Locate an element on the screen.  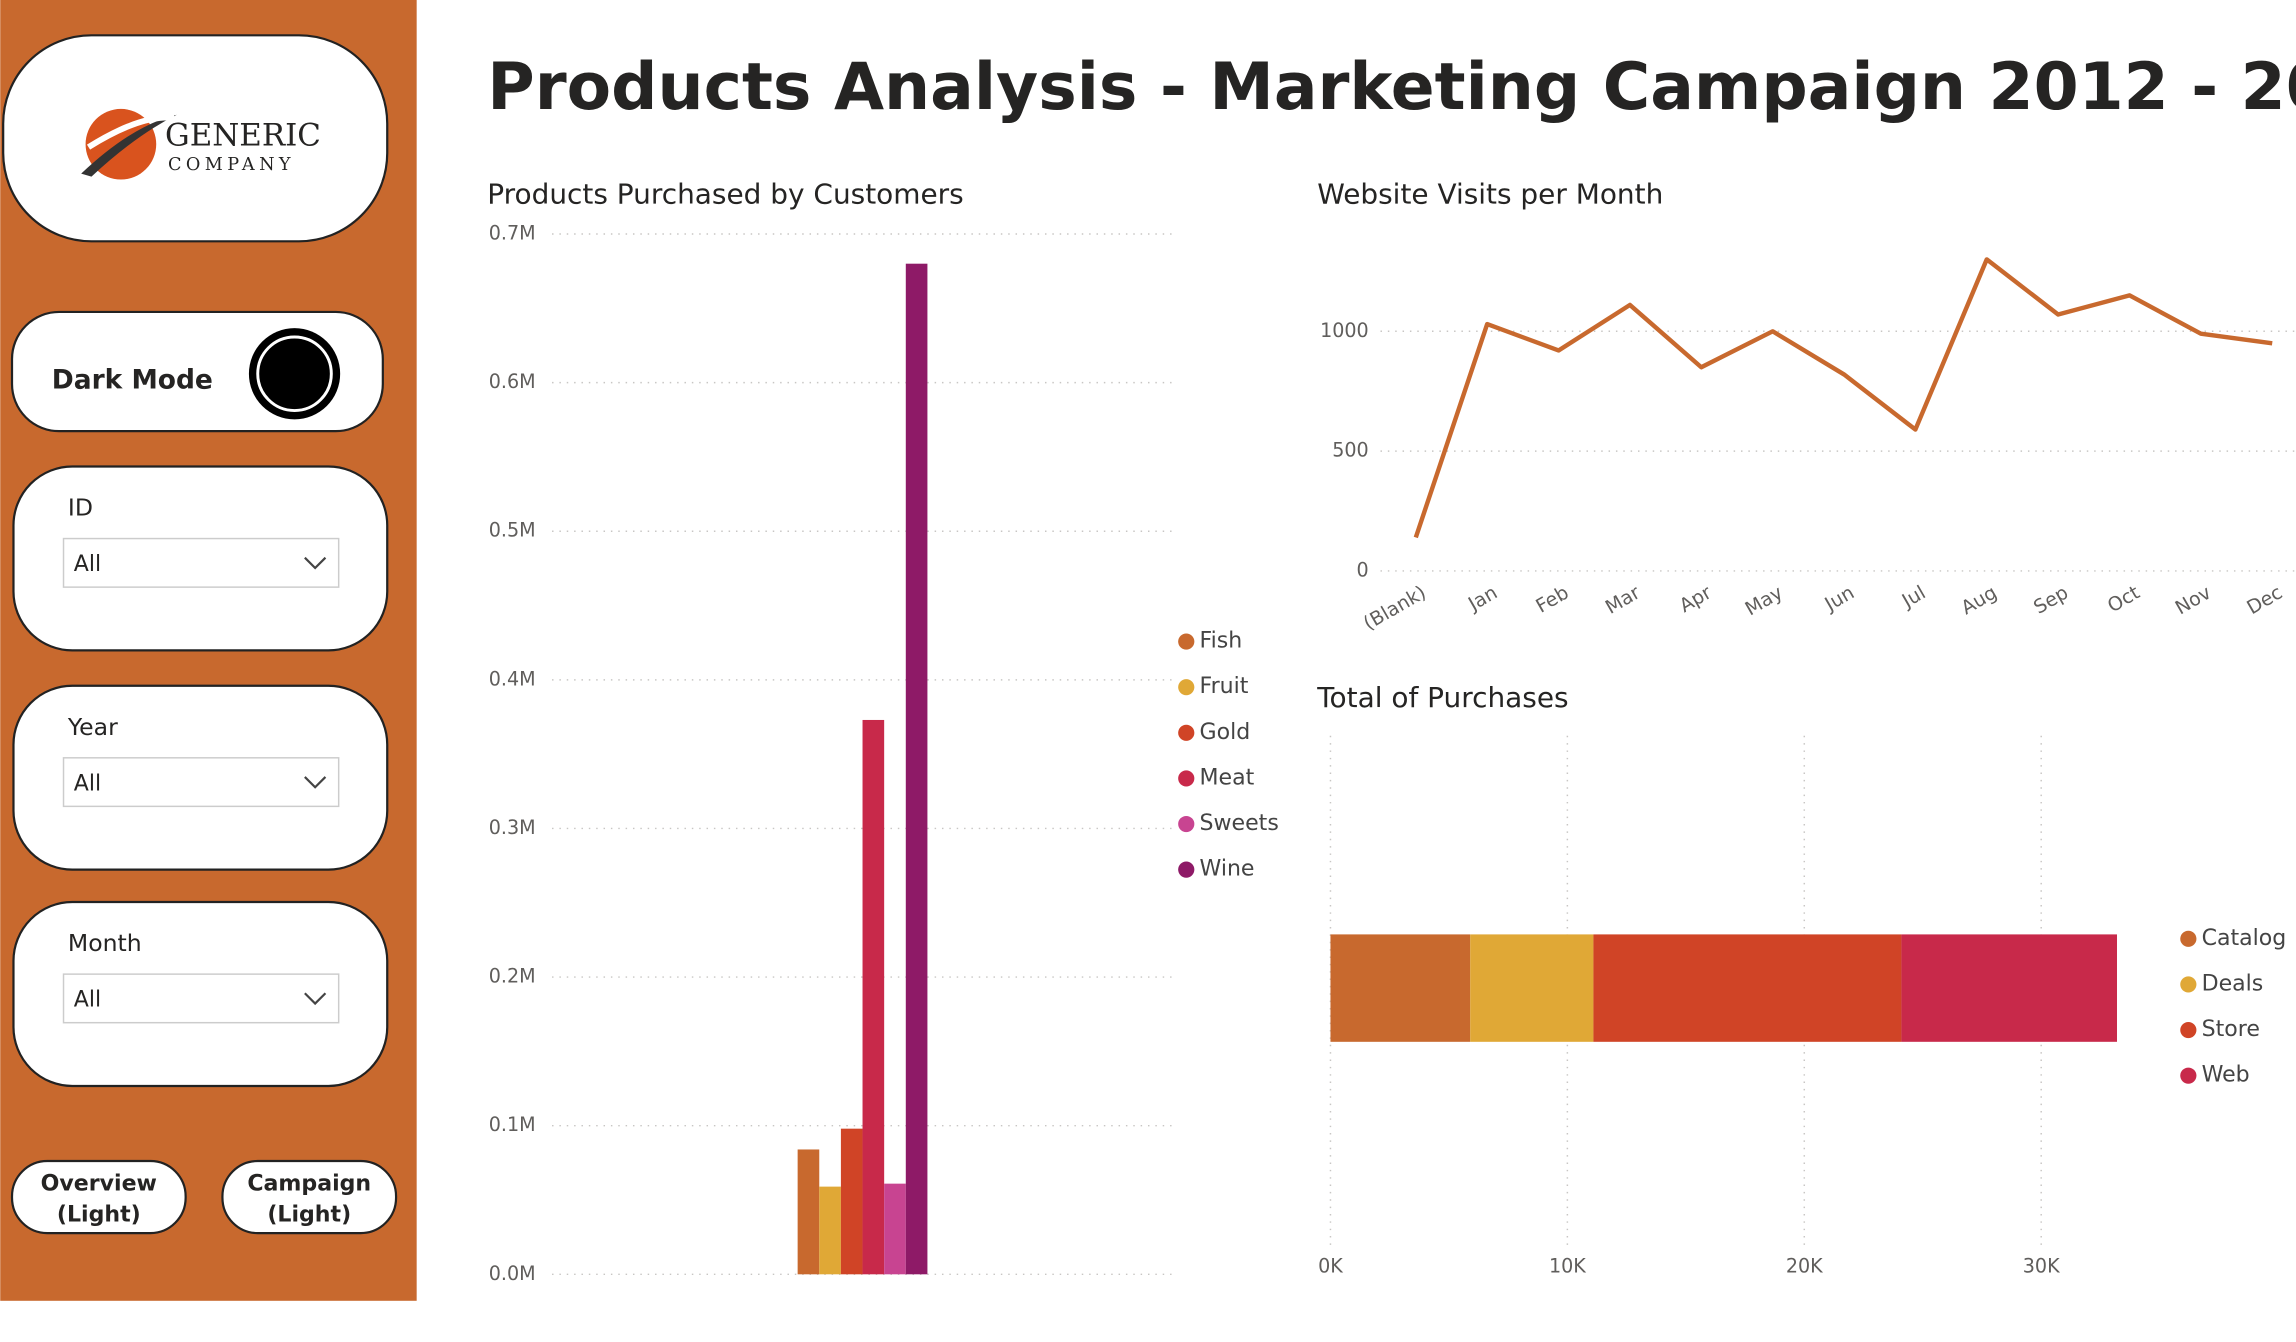
y-tick-label: 500 is located at coordinates (1350, 450).